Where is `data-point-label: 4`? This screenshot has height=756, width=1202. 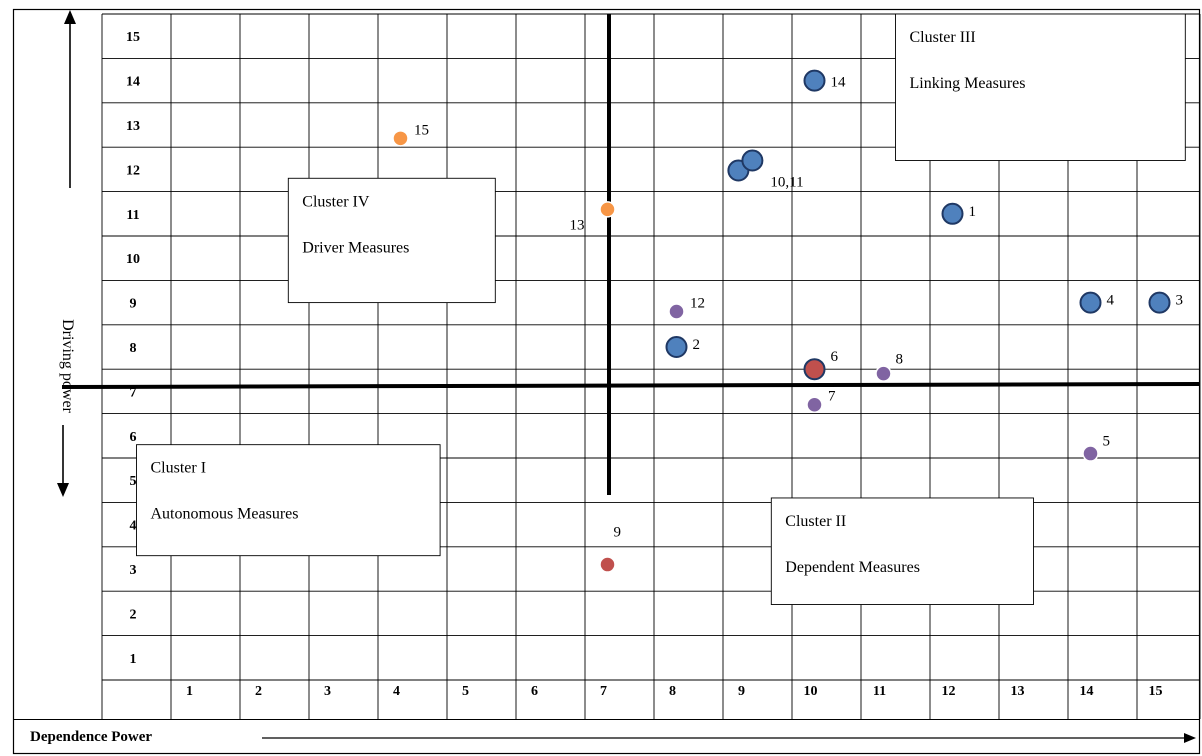 data-point-label: 4 is located at coordinates (1111, 301).